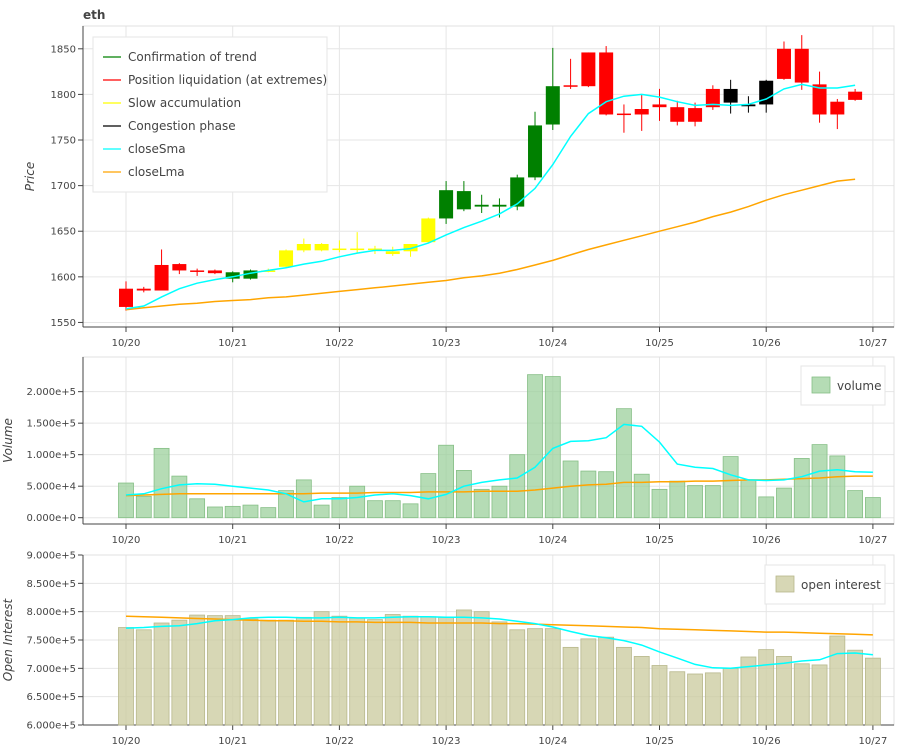 This screenshot has height=750, width=900. I want to click on legend-swatch, so click(785, 584).